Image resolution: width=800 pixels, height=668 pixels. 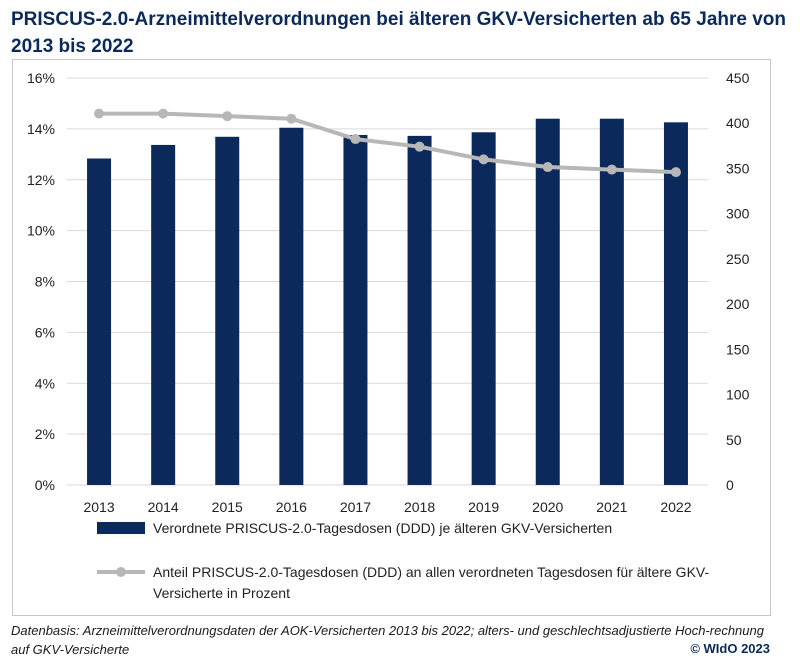 I want to click on x-axis-ticks: 2013 2014 2015 2016 2017 2018 2019 2020 2021 2022, so click(x=387, y=507).